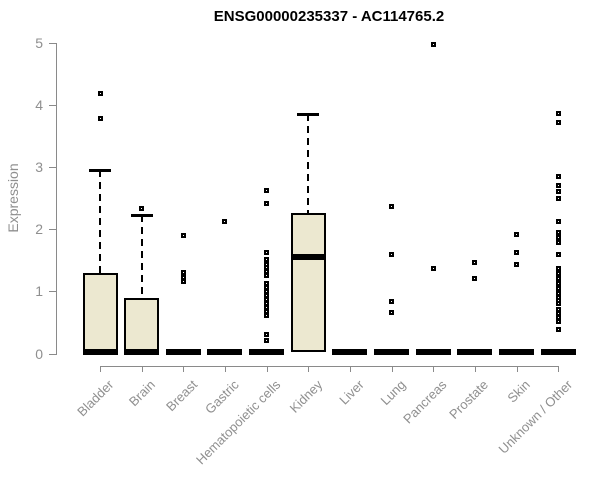 The width and height of the screenshot is (600, 500). I want to click on x-axis-label: Breast, so click(181, 396).